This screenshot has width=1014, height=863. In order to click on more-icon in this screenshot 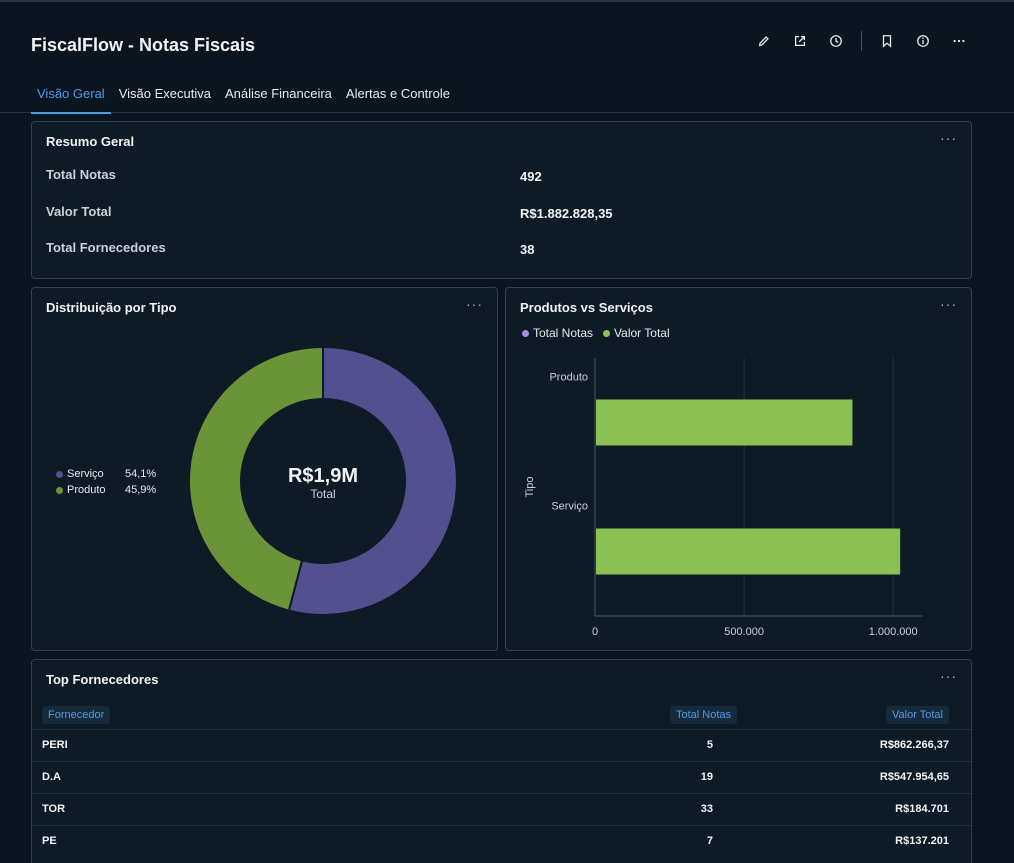, I will do `click(959, 41)`.